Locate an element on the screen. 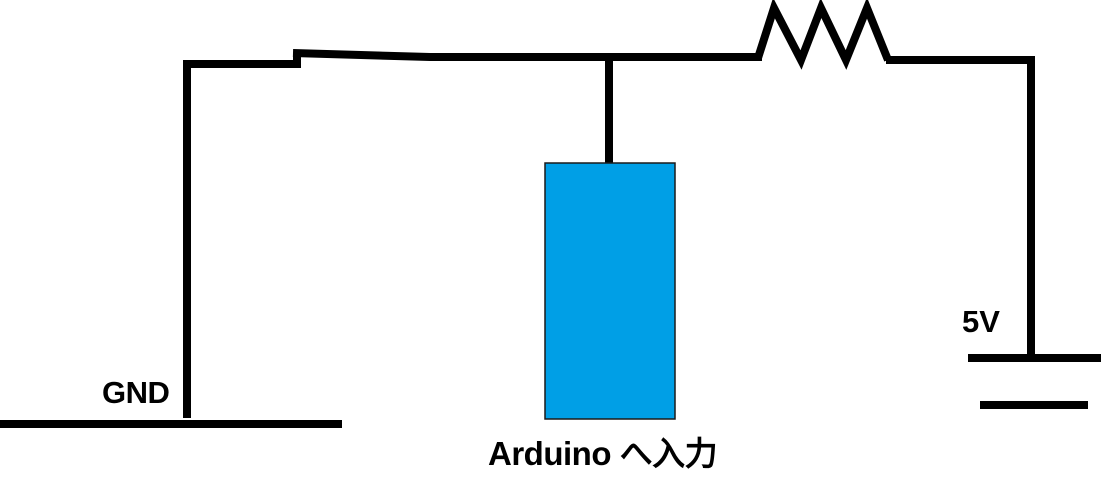  arduino-input-label: Arduino へ入力 is located at coordinates (603, 453).